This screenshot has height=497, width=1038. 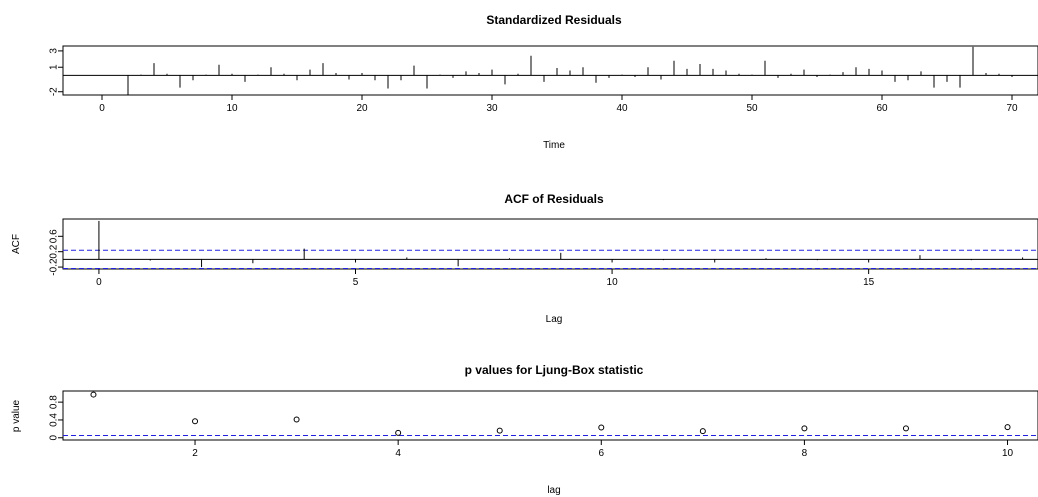 I want to click on acf-title: ACF of Residuals, so click(x=554, y=199).